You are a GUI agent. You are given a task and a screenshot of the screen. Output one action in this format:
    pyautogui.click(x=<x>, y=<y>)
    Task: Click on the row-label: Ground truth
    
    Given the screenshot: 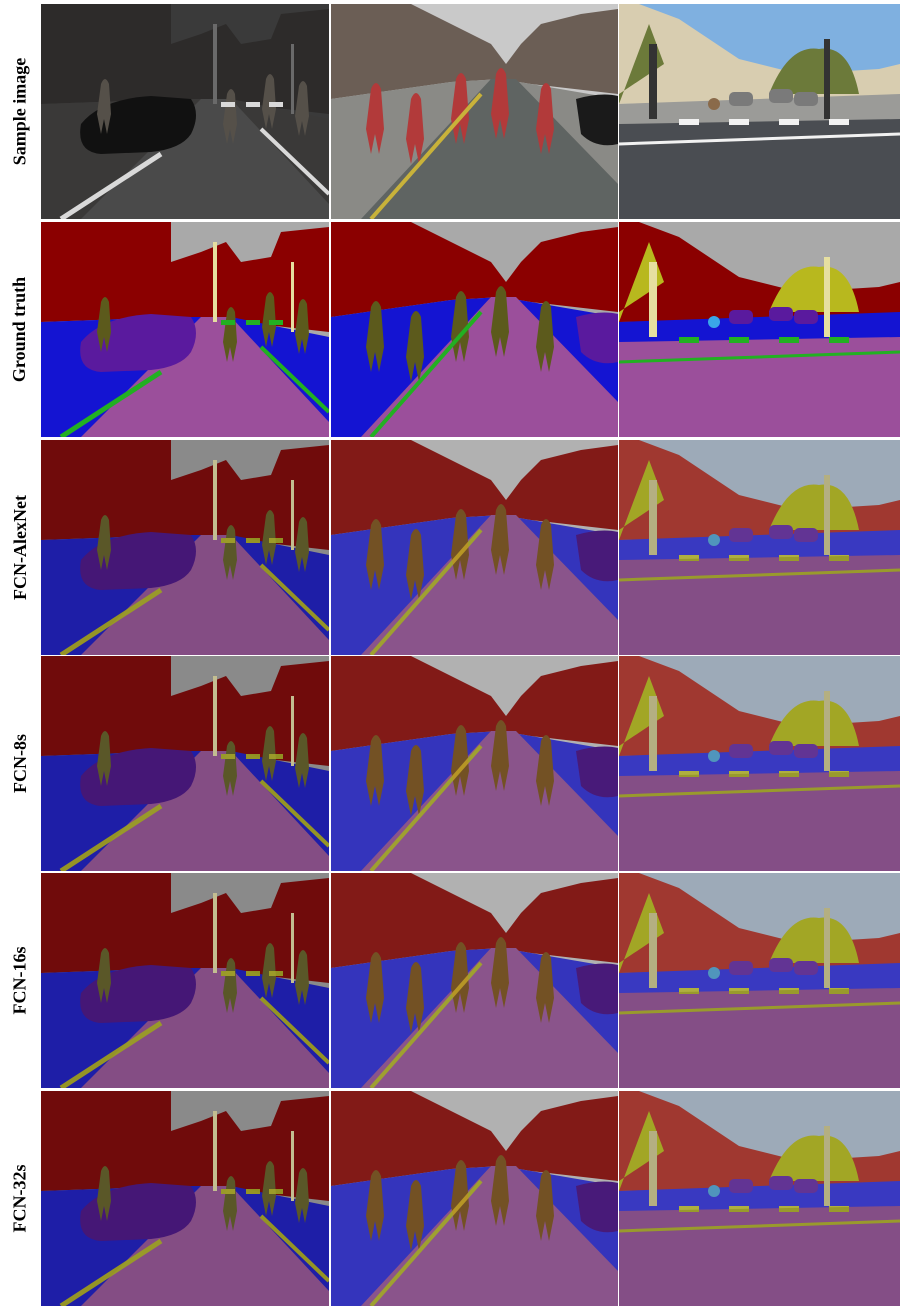 What is the action you would take?
    pyautogui.click(x=20, y=329)
    